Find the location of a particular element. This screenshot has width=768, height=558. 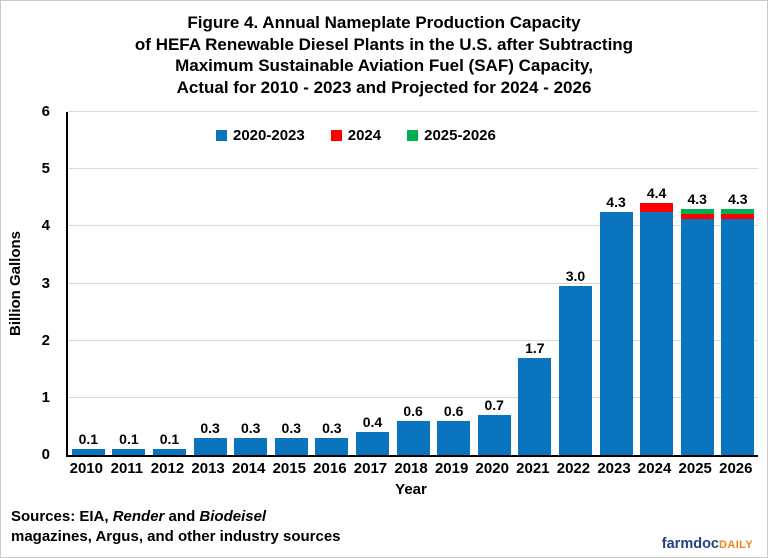

legend-label-2025-2026: 2025-2026 is located at coordinates (460, 135).